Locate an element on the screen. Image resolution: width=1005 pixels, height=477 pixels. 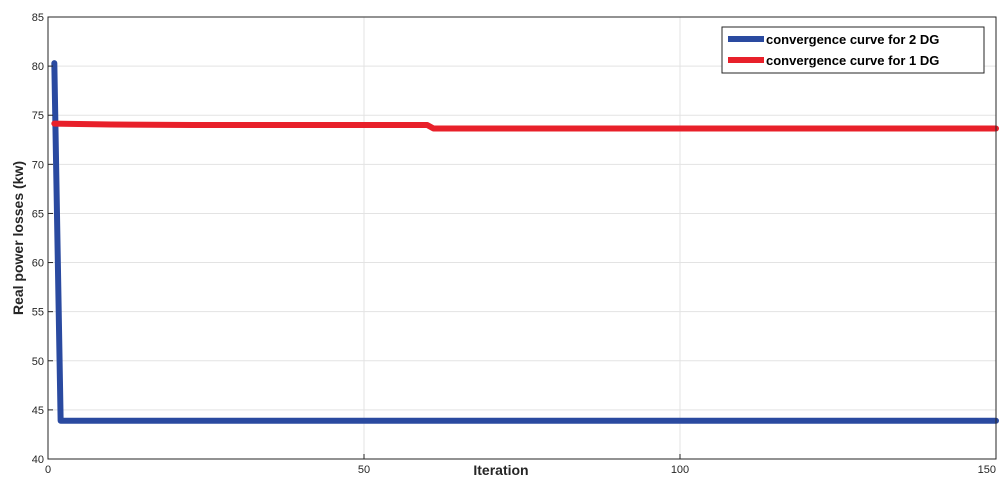
y-tick-label: 75 is located at coordinates (38, 116).